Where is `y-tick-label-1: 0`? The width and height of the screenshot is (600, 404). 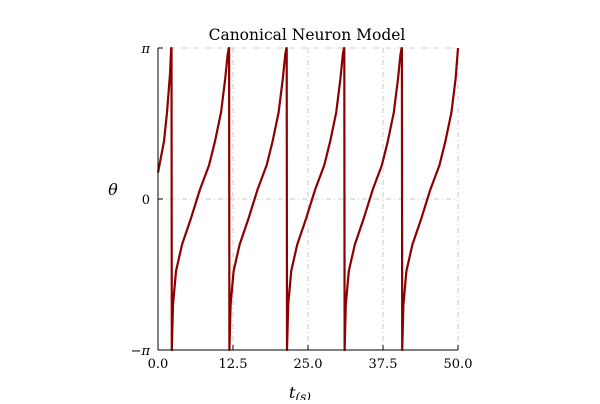 y-tick-label-1: 0 is located at coordinates (146, 200).